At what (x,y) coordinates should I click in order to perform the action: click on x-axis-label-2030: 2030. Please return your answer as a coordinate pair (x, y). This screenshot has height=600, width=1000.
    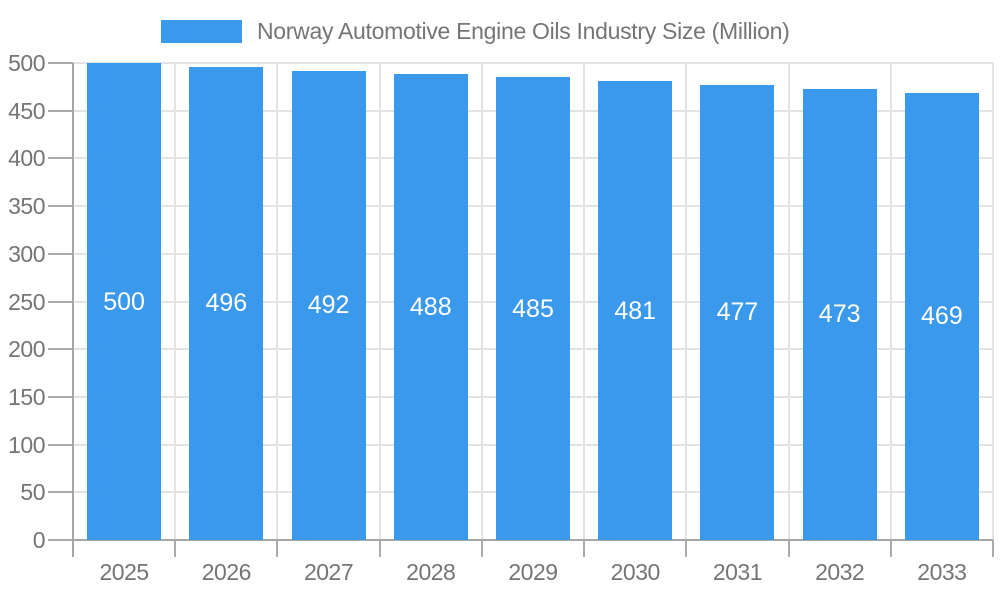
    Looking at the image, I should click on (635, 572).